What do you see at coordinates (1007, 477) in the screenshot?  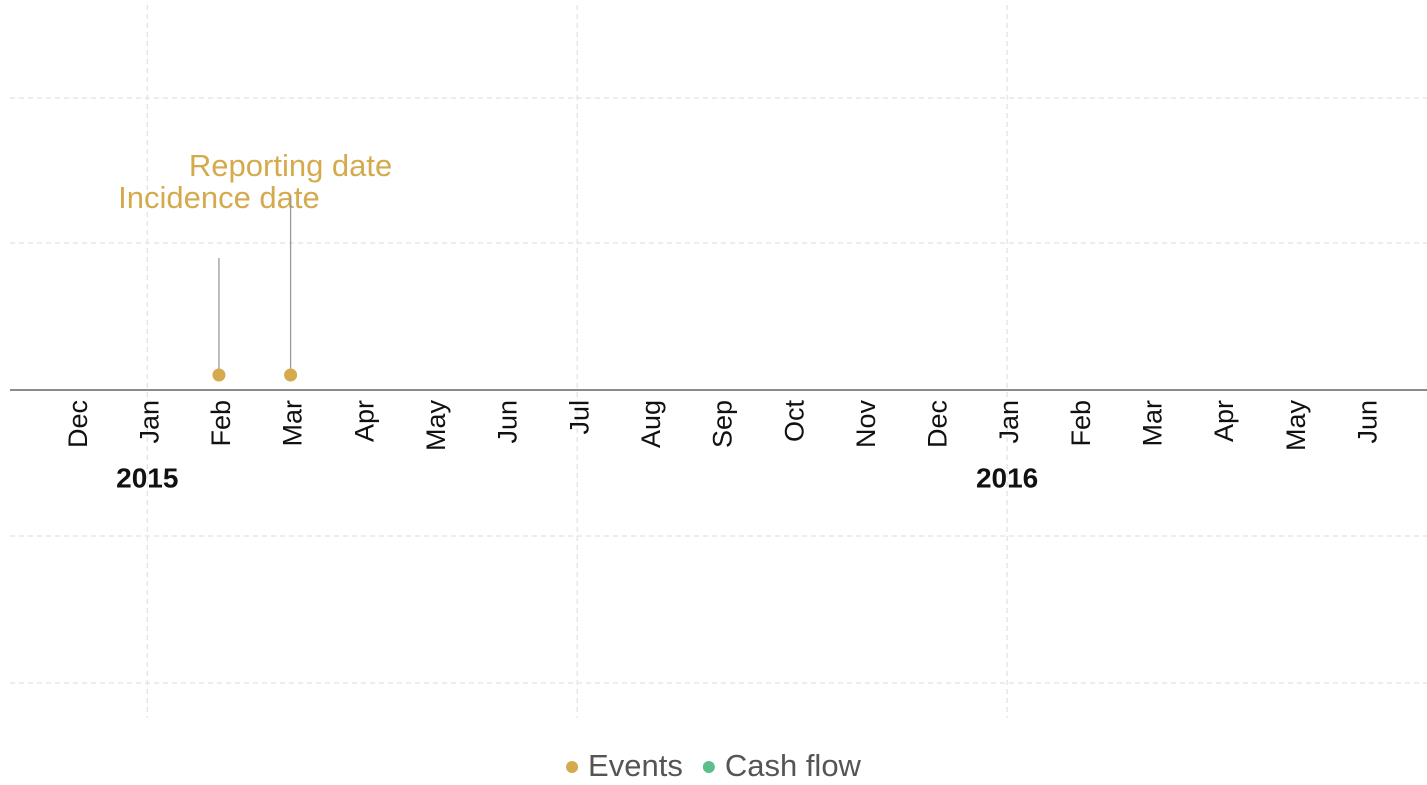 I see `year-label: 2016` at bounding box center [1007, 477].